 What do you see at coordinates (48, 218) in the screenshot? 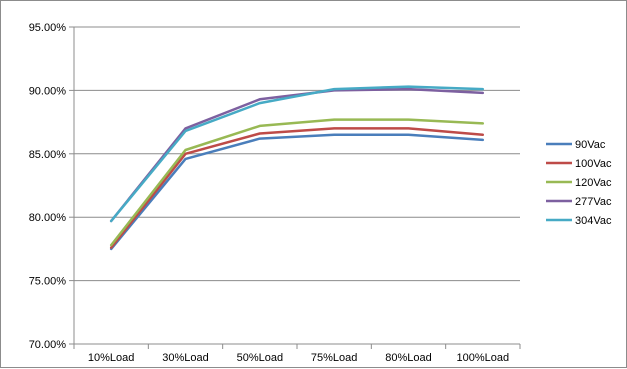
I see `y-tick-label: 80.00%` at bounding box center [48, 218].